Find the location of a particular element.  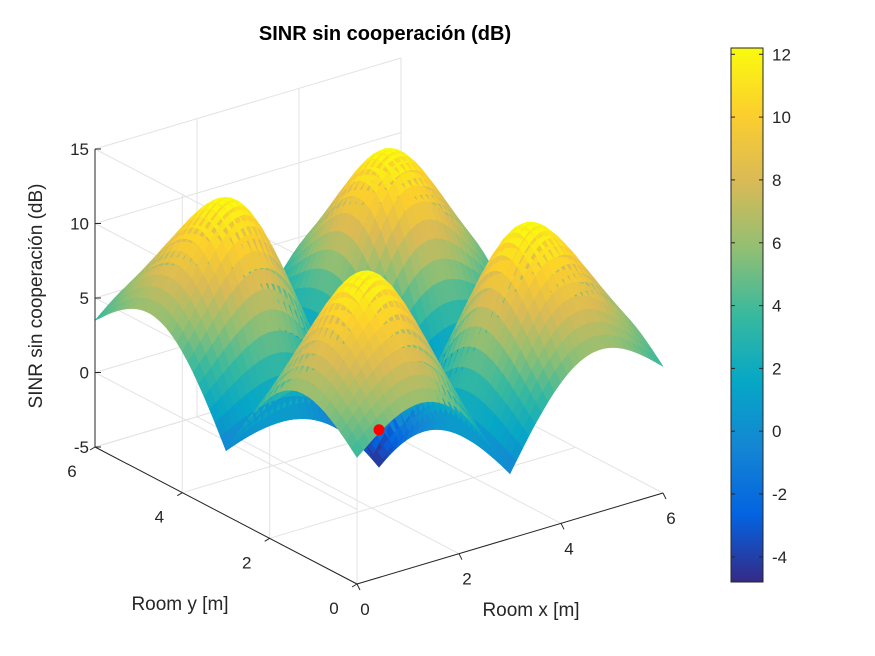

marker-layer is located at coordinates (379, 430).